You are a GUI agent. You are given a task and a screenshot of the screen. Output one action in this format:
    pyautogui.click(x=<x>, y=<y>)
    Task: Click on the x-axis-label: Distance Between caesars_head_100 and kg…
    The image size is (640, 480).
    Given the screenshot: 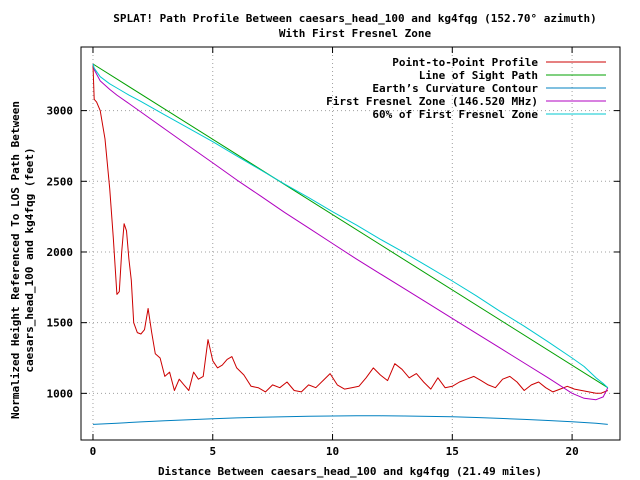 What is the action you would take?
    pyautogui.click(x=350, y=471)
    